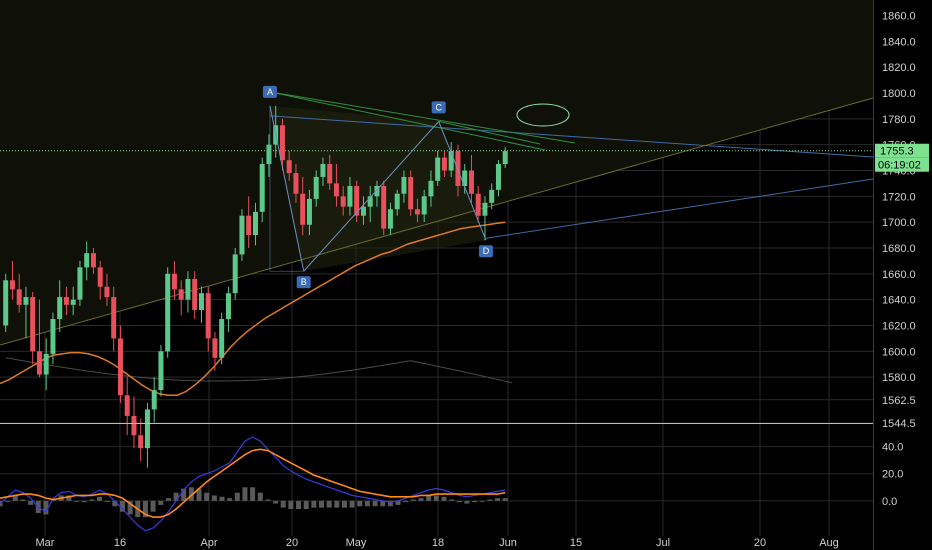 The width and height of the screenshot is (932, 550). What do you see at coordinates (437, 543) in the screenshot?
I see `time-axis: Mar 16 Apr 20 May 18 Jun 15 Jul 20 Aug` at bounding box center [437, 543].